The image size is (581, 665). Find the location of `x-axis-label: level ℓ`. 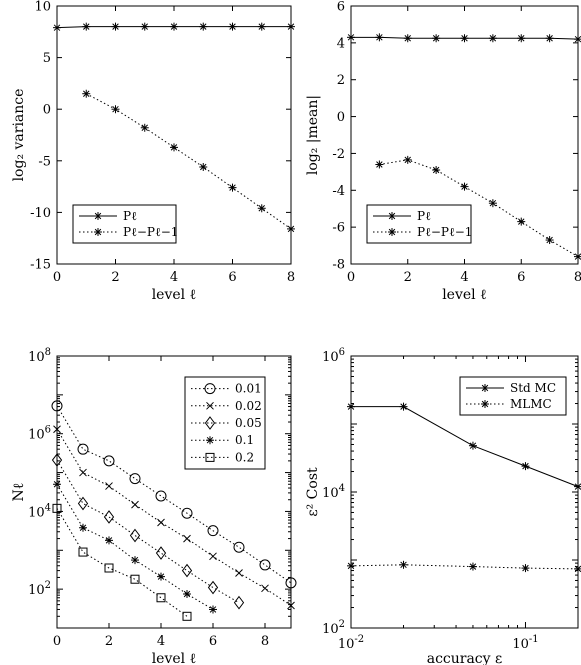

x-axis-label: level ℓ is located at coordinates (464, 295).